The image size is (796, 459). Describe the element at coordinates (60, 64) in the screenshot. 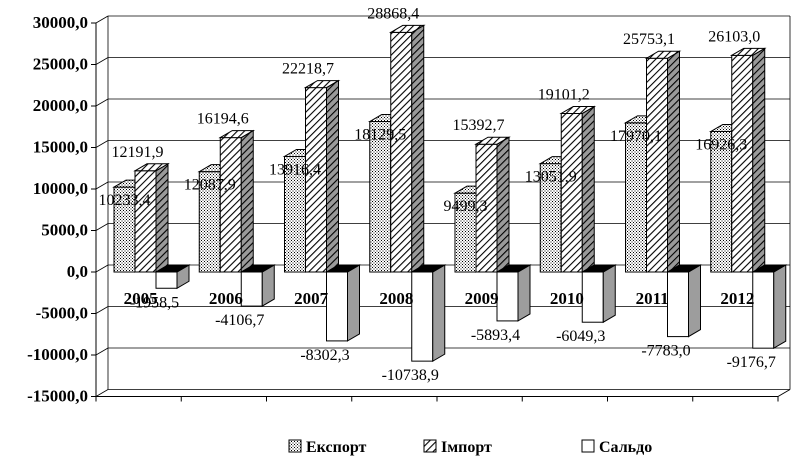

I see `y-tick-label: 25000,0` at that location.